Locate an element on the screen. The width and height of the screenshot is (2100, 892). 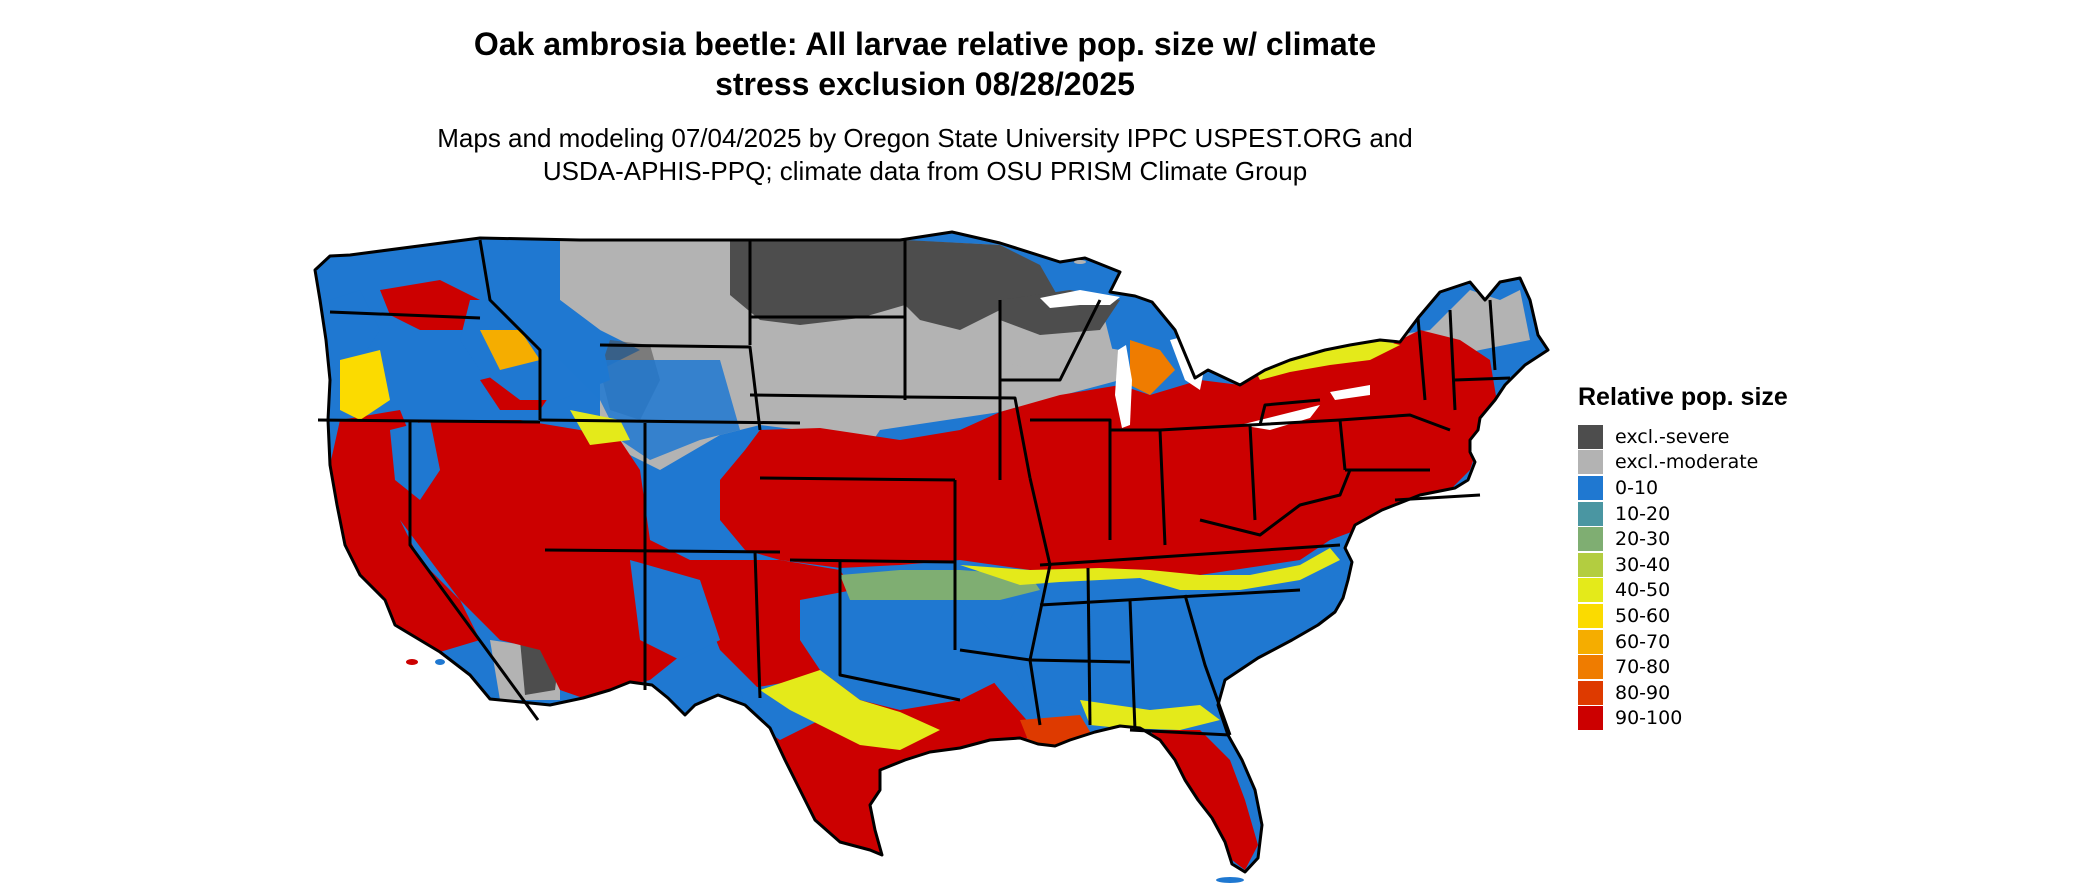
legend-label: 90-100 is located at coordinates (1649, 718).